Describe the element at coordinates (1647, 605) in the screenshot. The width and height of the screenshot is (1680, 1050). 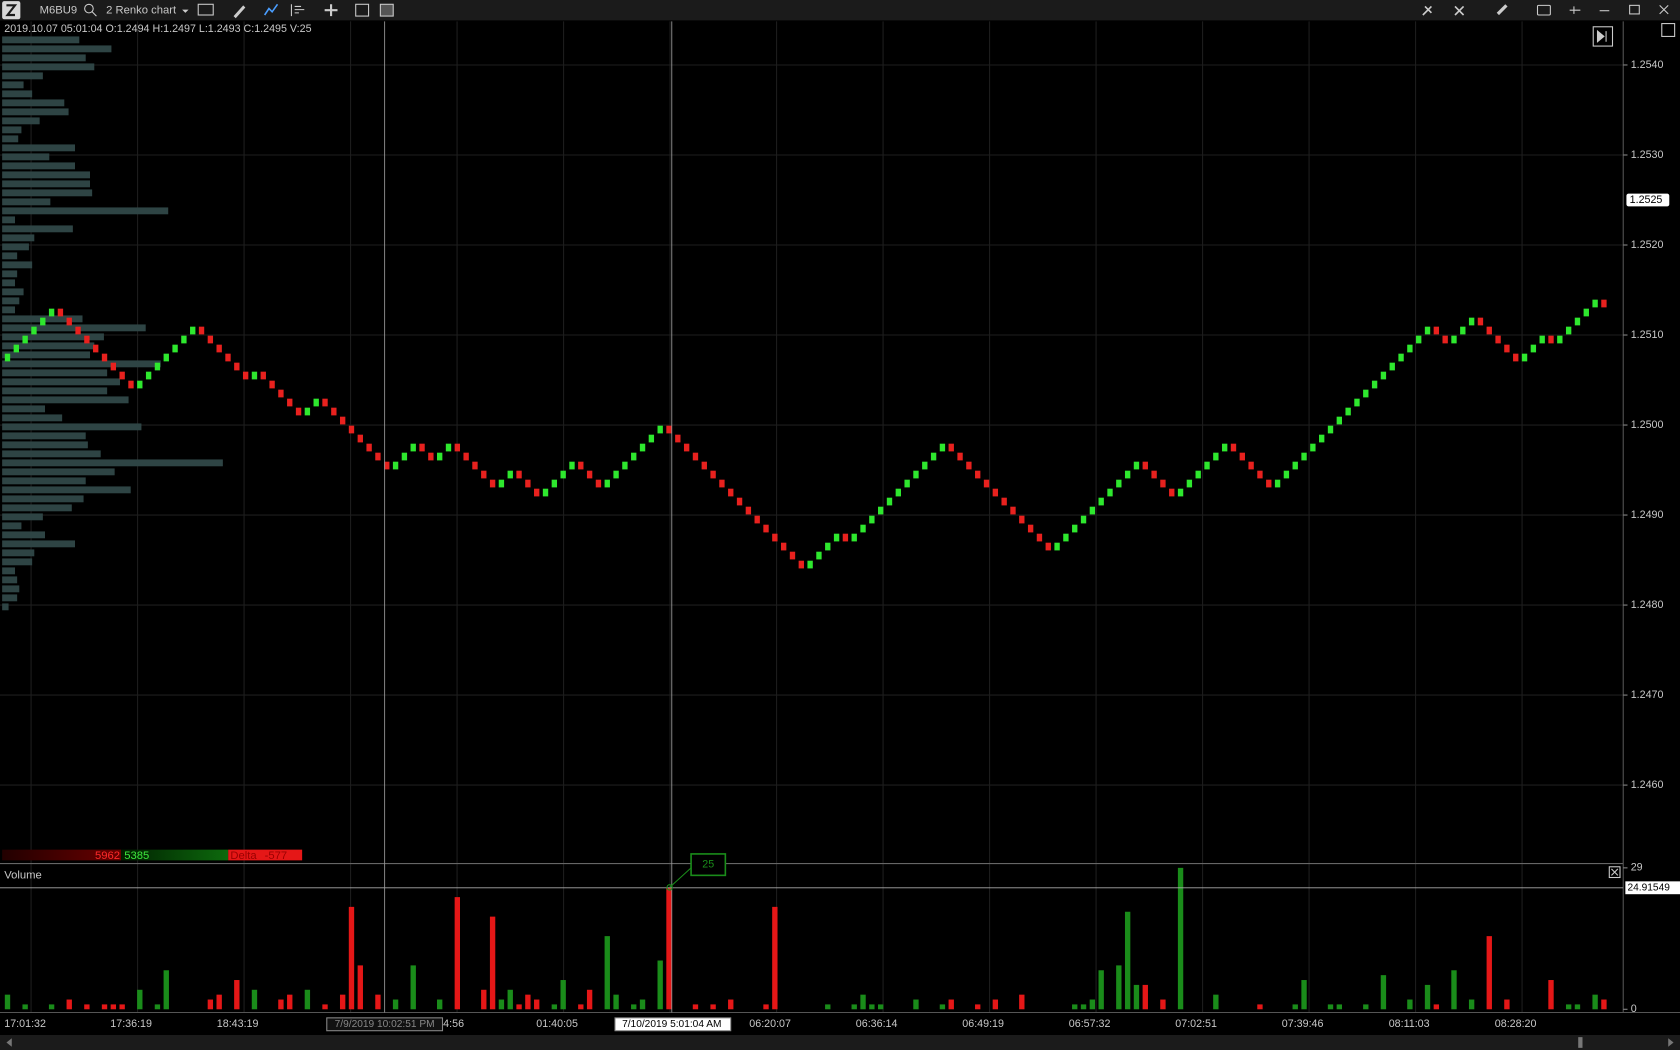
I see `y-tick-label: 1.2480` at that location.